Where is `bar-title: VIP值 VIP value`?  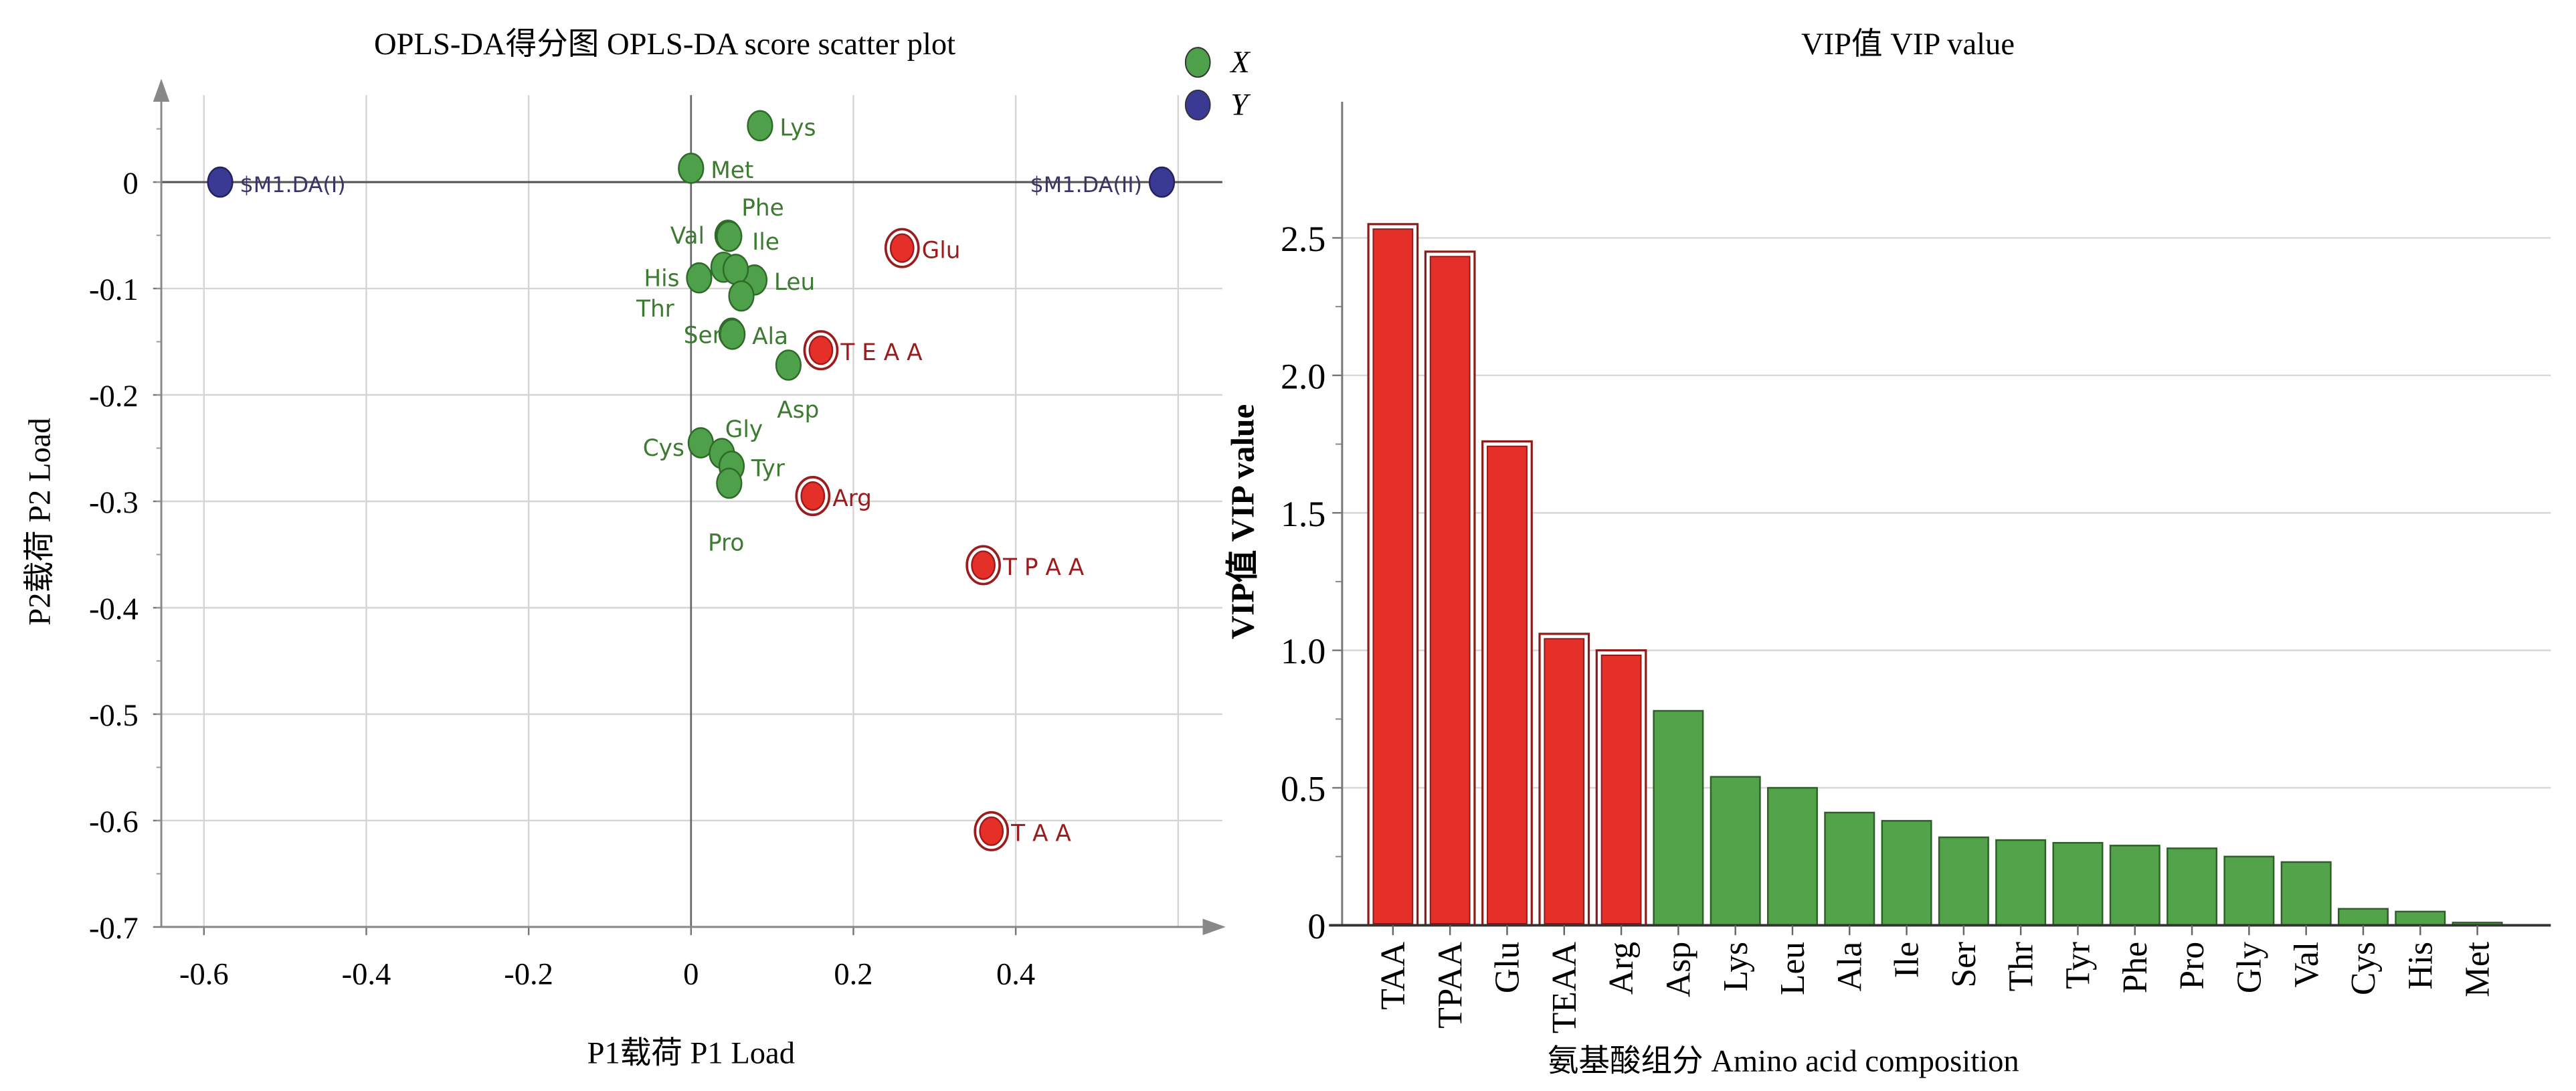 bar-title: VIP值 VIP value is located at coordinates (1908, 44).